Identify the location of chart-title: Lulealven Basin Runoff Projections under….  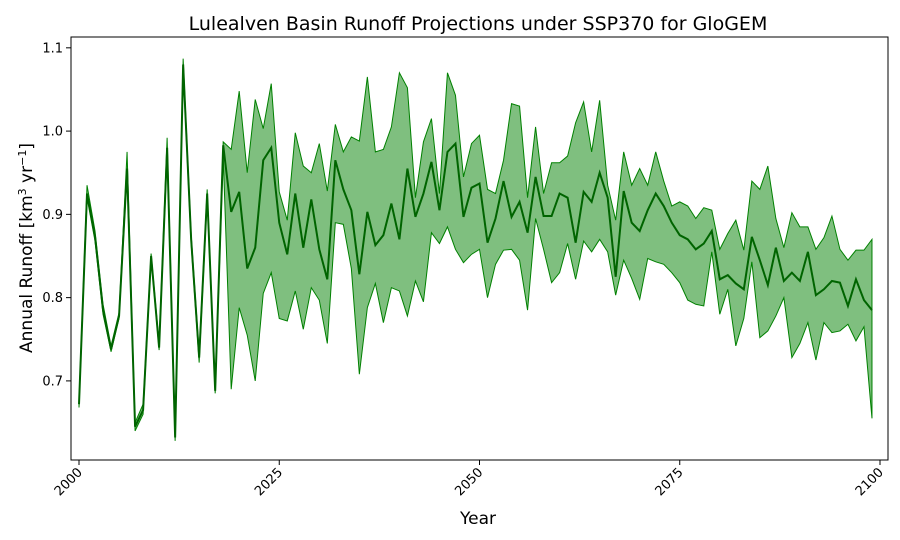
(478, 24).